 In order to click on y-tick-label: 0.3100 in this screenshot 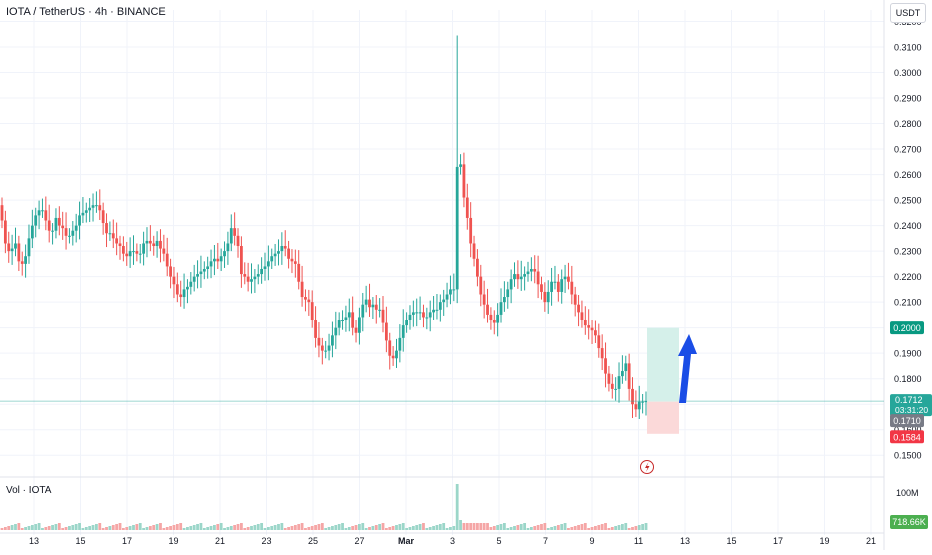, I will do `click(908, 47)`.